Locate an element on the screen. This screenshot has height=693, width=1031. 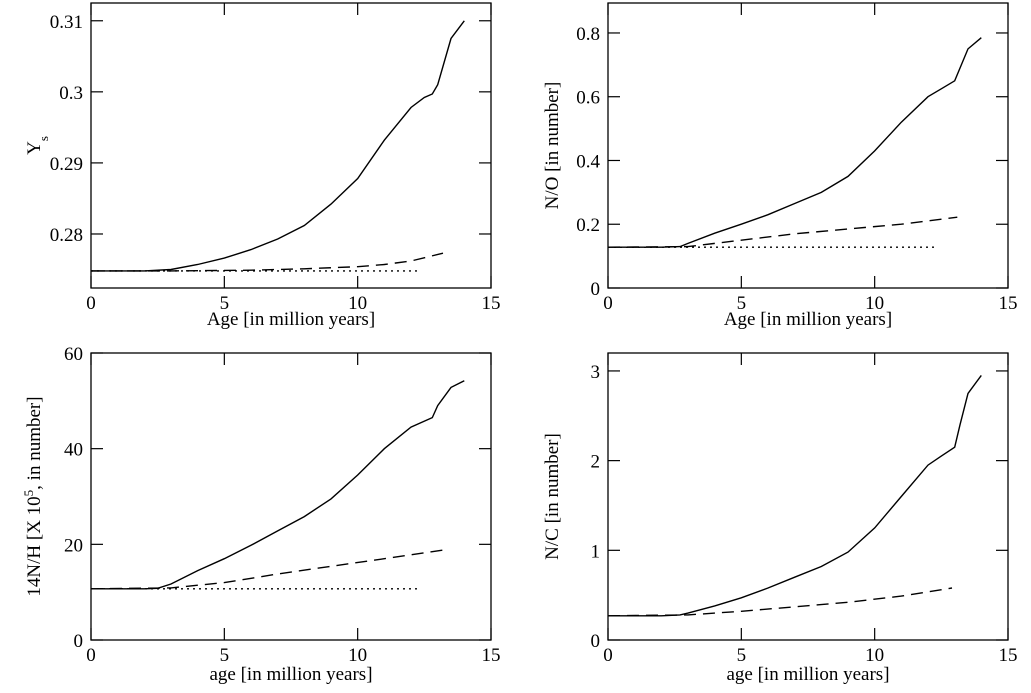
y-tick-label: 0.8 is located at coordinates (588, 34).